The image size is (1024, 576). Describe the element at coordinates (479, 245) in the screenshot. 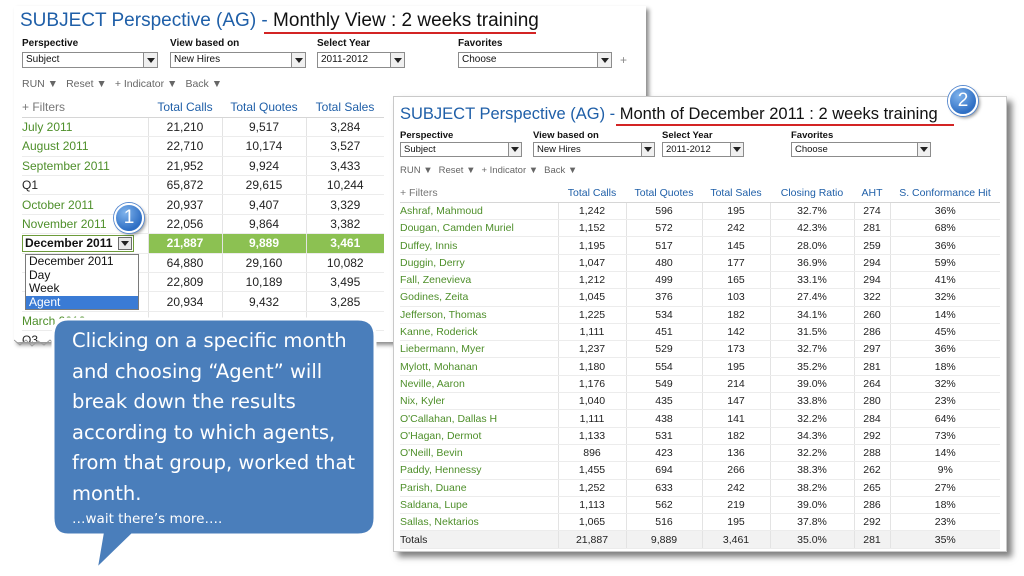

I see `cell-agent-name: Duffey, Innis` at that location.